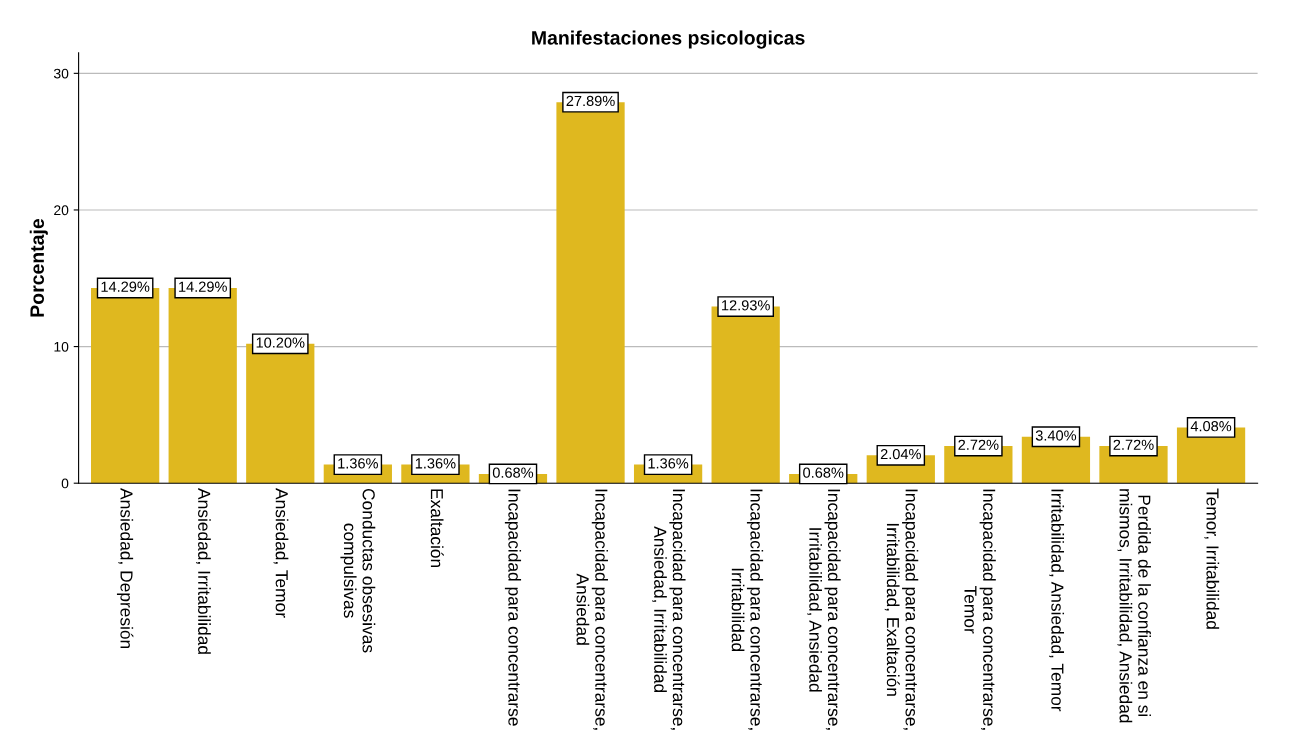 Image resolution: width=1310 pixels, height=755 pixels. I want to click on x-tick-label: Incapacidad para concentrarse, Irritabilidad, Ansiedad, so click(824, 609).